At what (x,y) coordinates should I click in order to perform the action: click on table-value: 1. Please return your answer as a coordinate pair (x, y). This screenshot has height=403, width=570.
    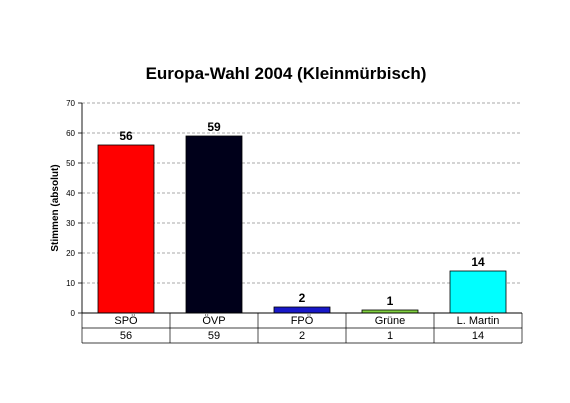
    Looking at the image, I should click on (390, 336).